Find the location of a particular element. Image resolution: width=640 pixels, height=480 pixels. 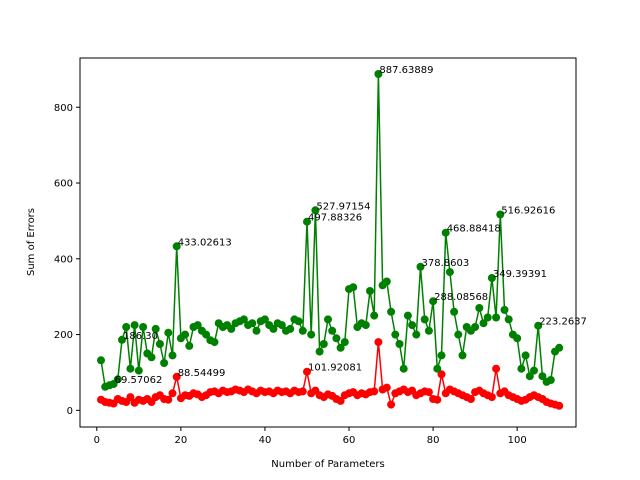

x-tick-label: 0 is located at coordinates (97, 440).